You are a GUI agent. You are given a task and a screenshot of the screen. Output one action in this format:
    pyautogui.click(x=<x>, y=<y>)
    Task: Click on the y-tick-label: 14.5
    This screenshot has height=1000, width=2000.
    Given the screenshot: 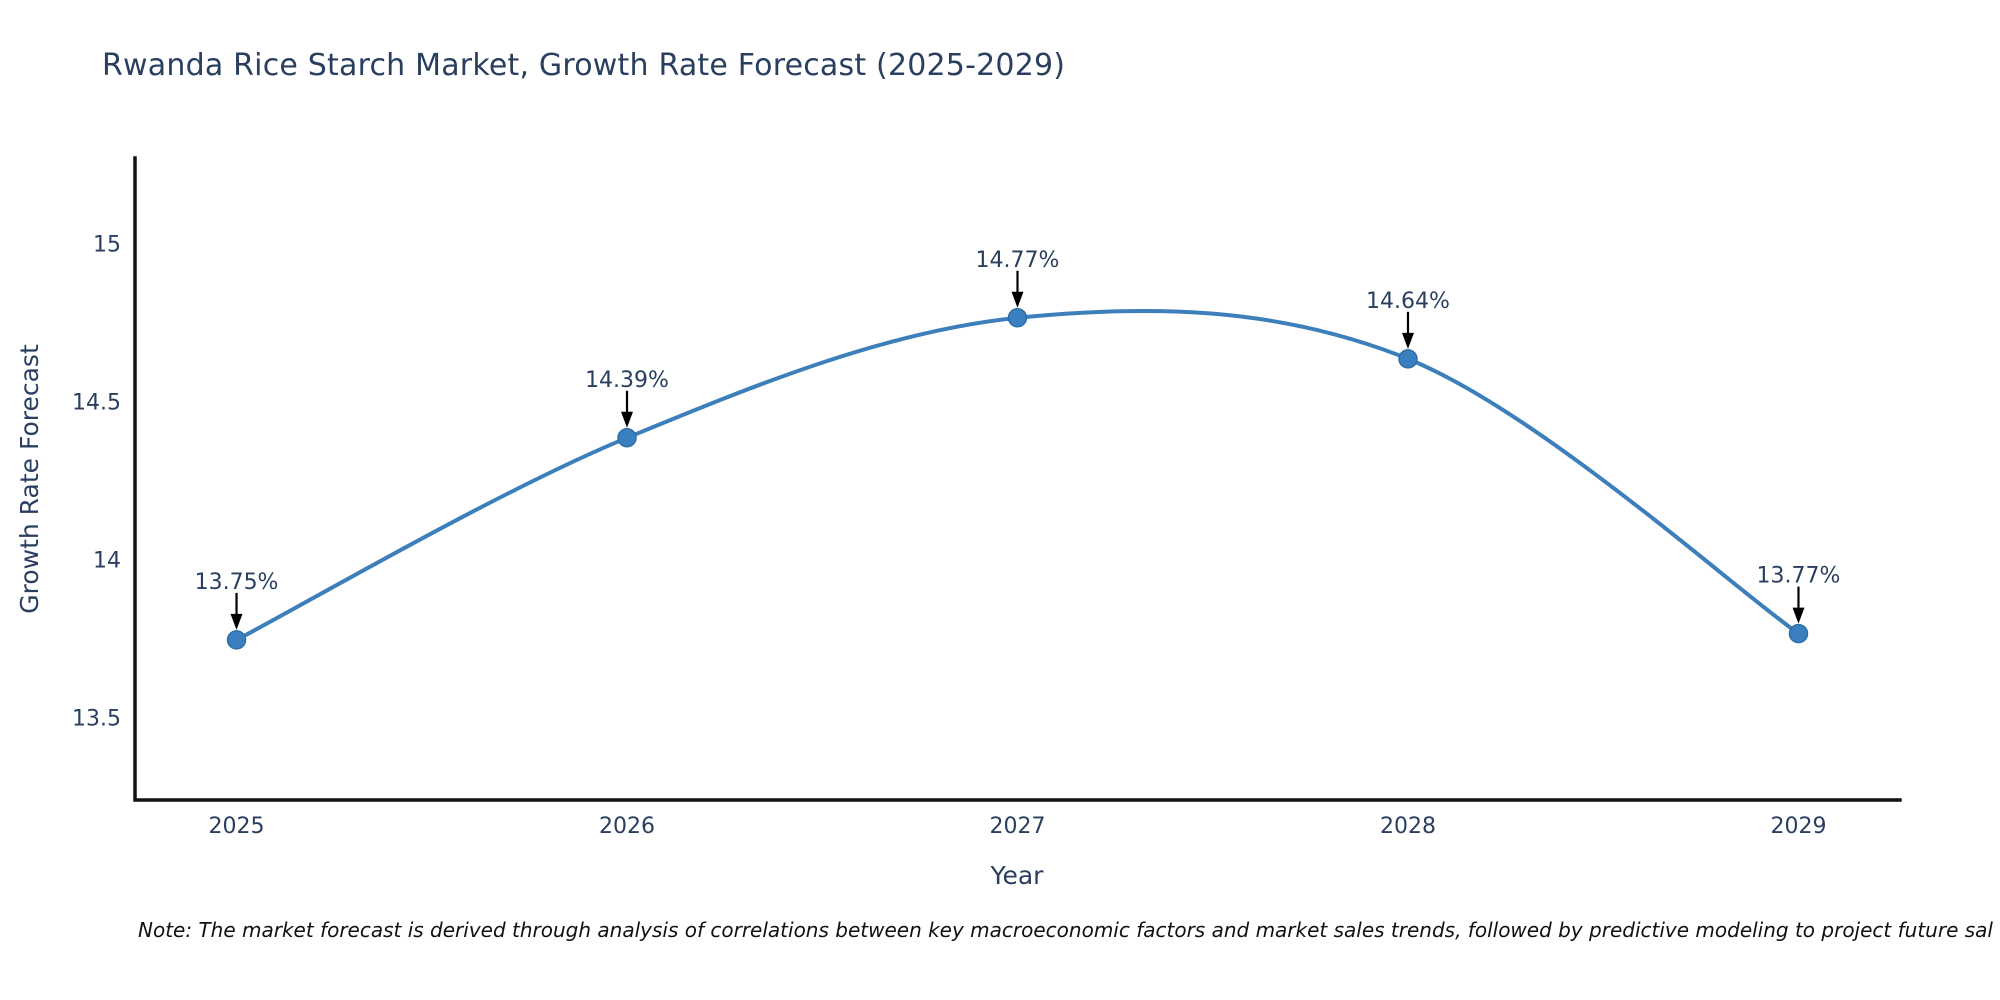 What is the action you would take?
    pyautogui.click(x=96, y=403)
    